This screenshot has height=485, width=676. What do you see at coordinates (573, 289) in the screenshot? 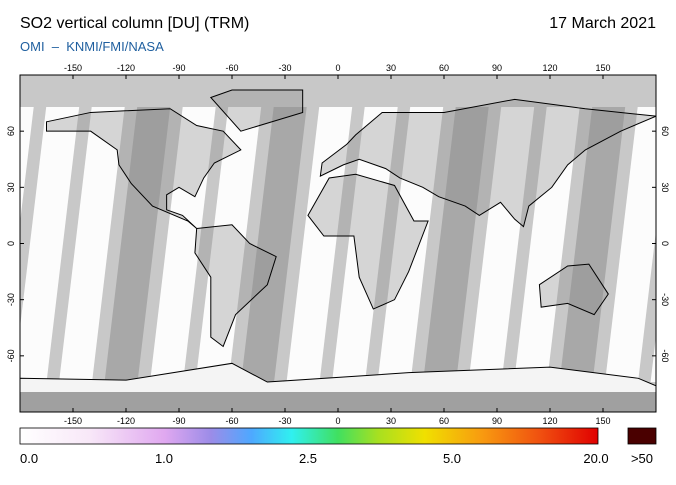
I see `australia` at bounding box center [573, 289].